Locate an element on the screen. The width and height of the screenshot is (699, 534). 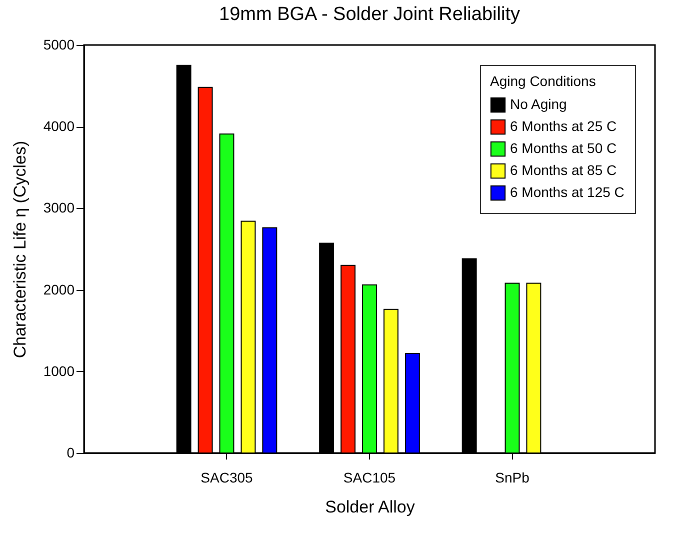
legend-label: 6 Months at 25 C is located at coordinates (563, 126).